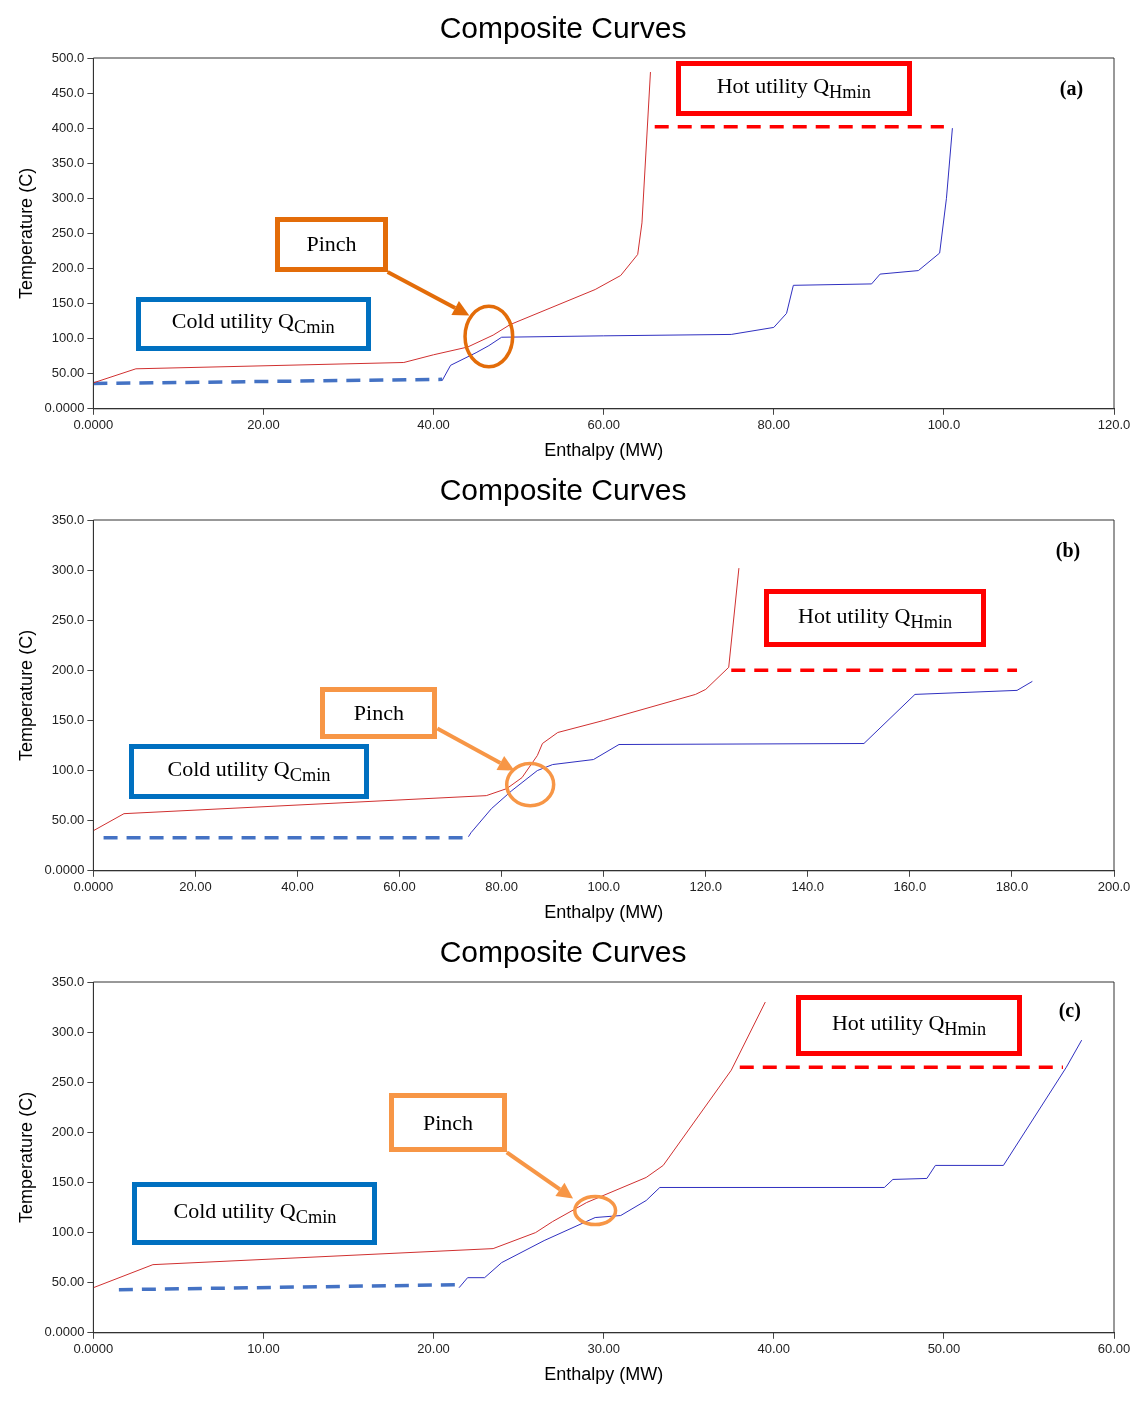 The image size is (1138, 1410). What do you see at coordinates (910, 887) in the screenshot?
I see `x-tick-label: 160.0` at bounding box center [910, 887].